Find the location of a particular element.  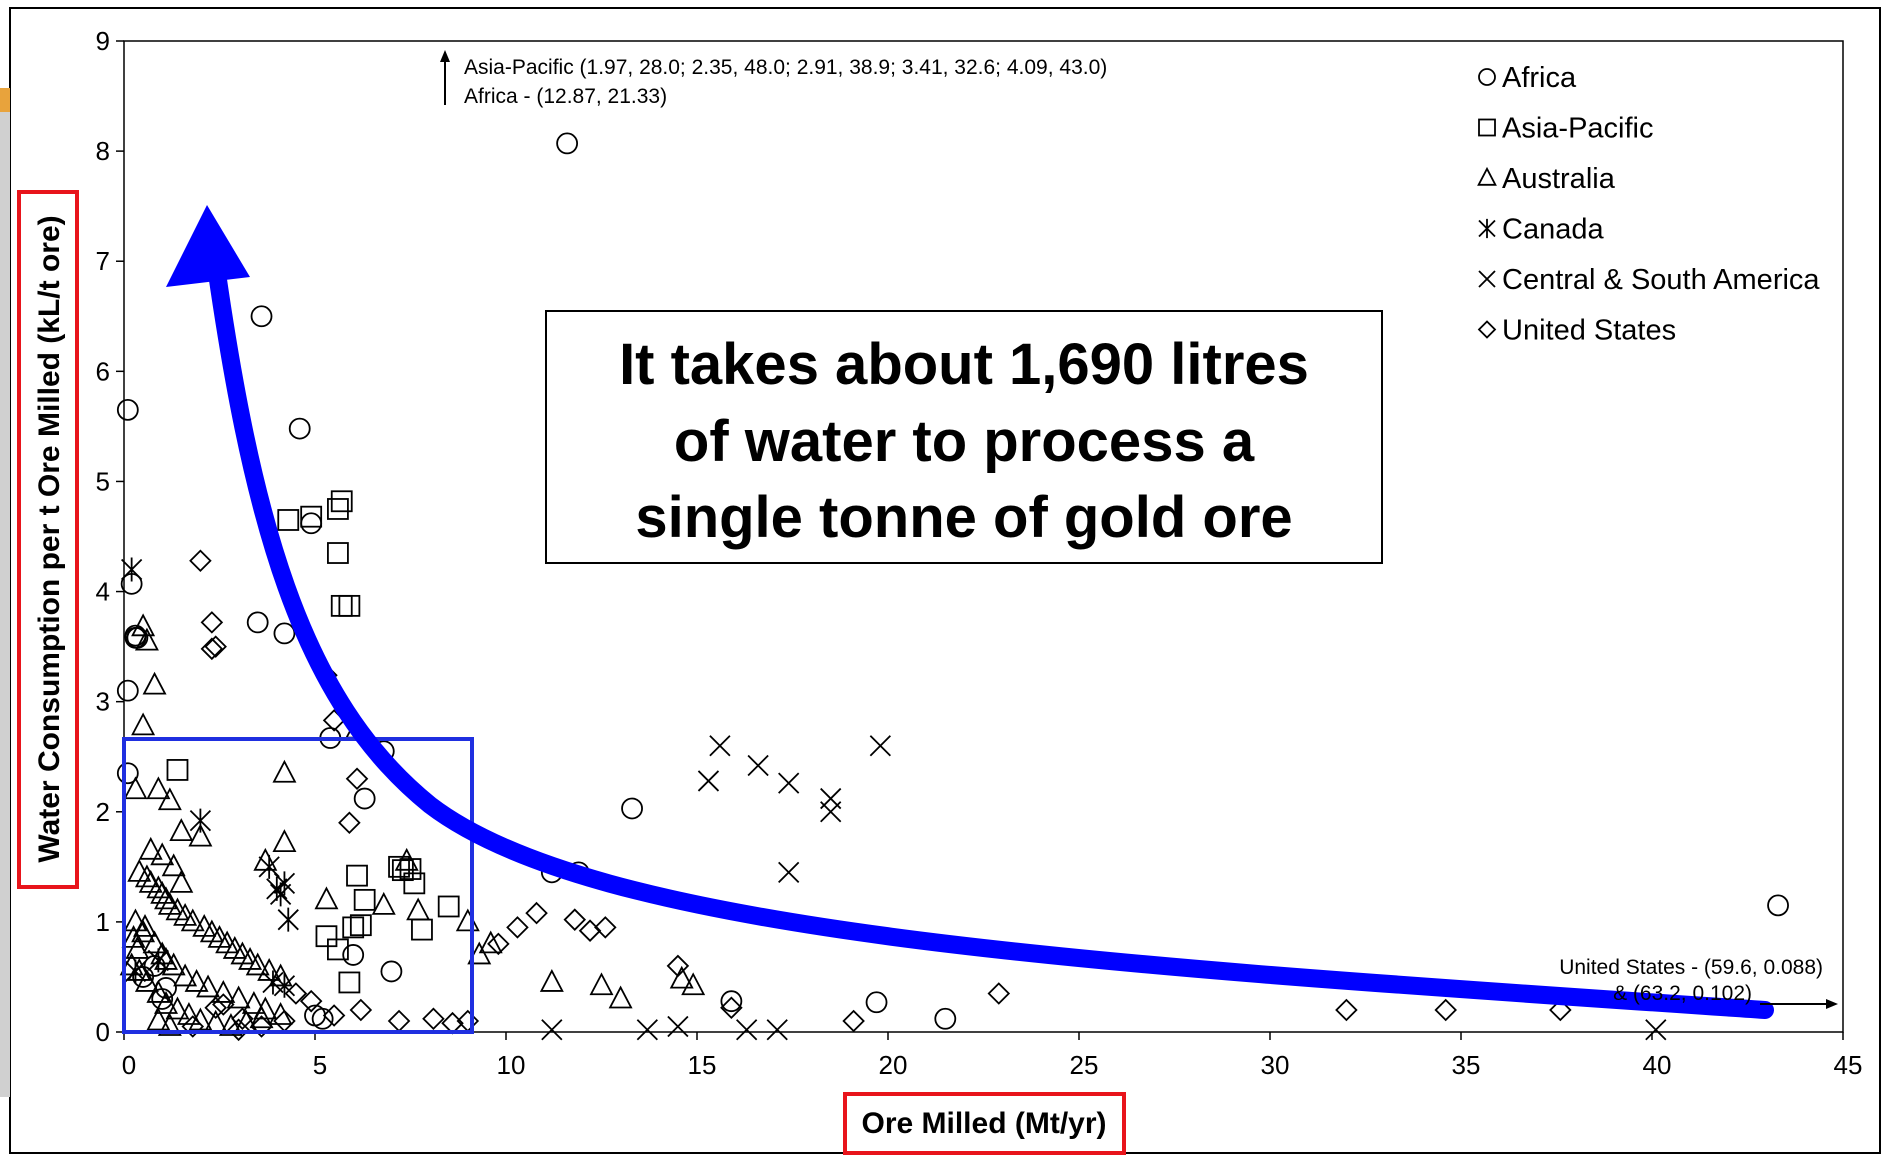

legend-label-asia-pacific: Asia-Pacific is located at coordinates (1578, 129).